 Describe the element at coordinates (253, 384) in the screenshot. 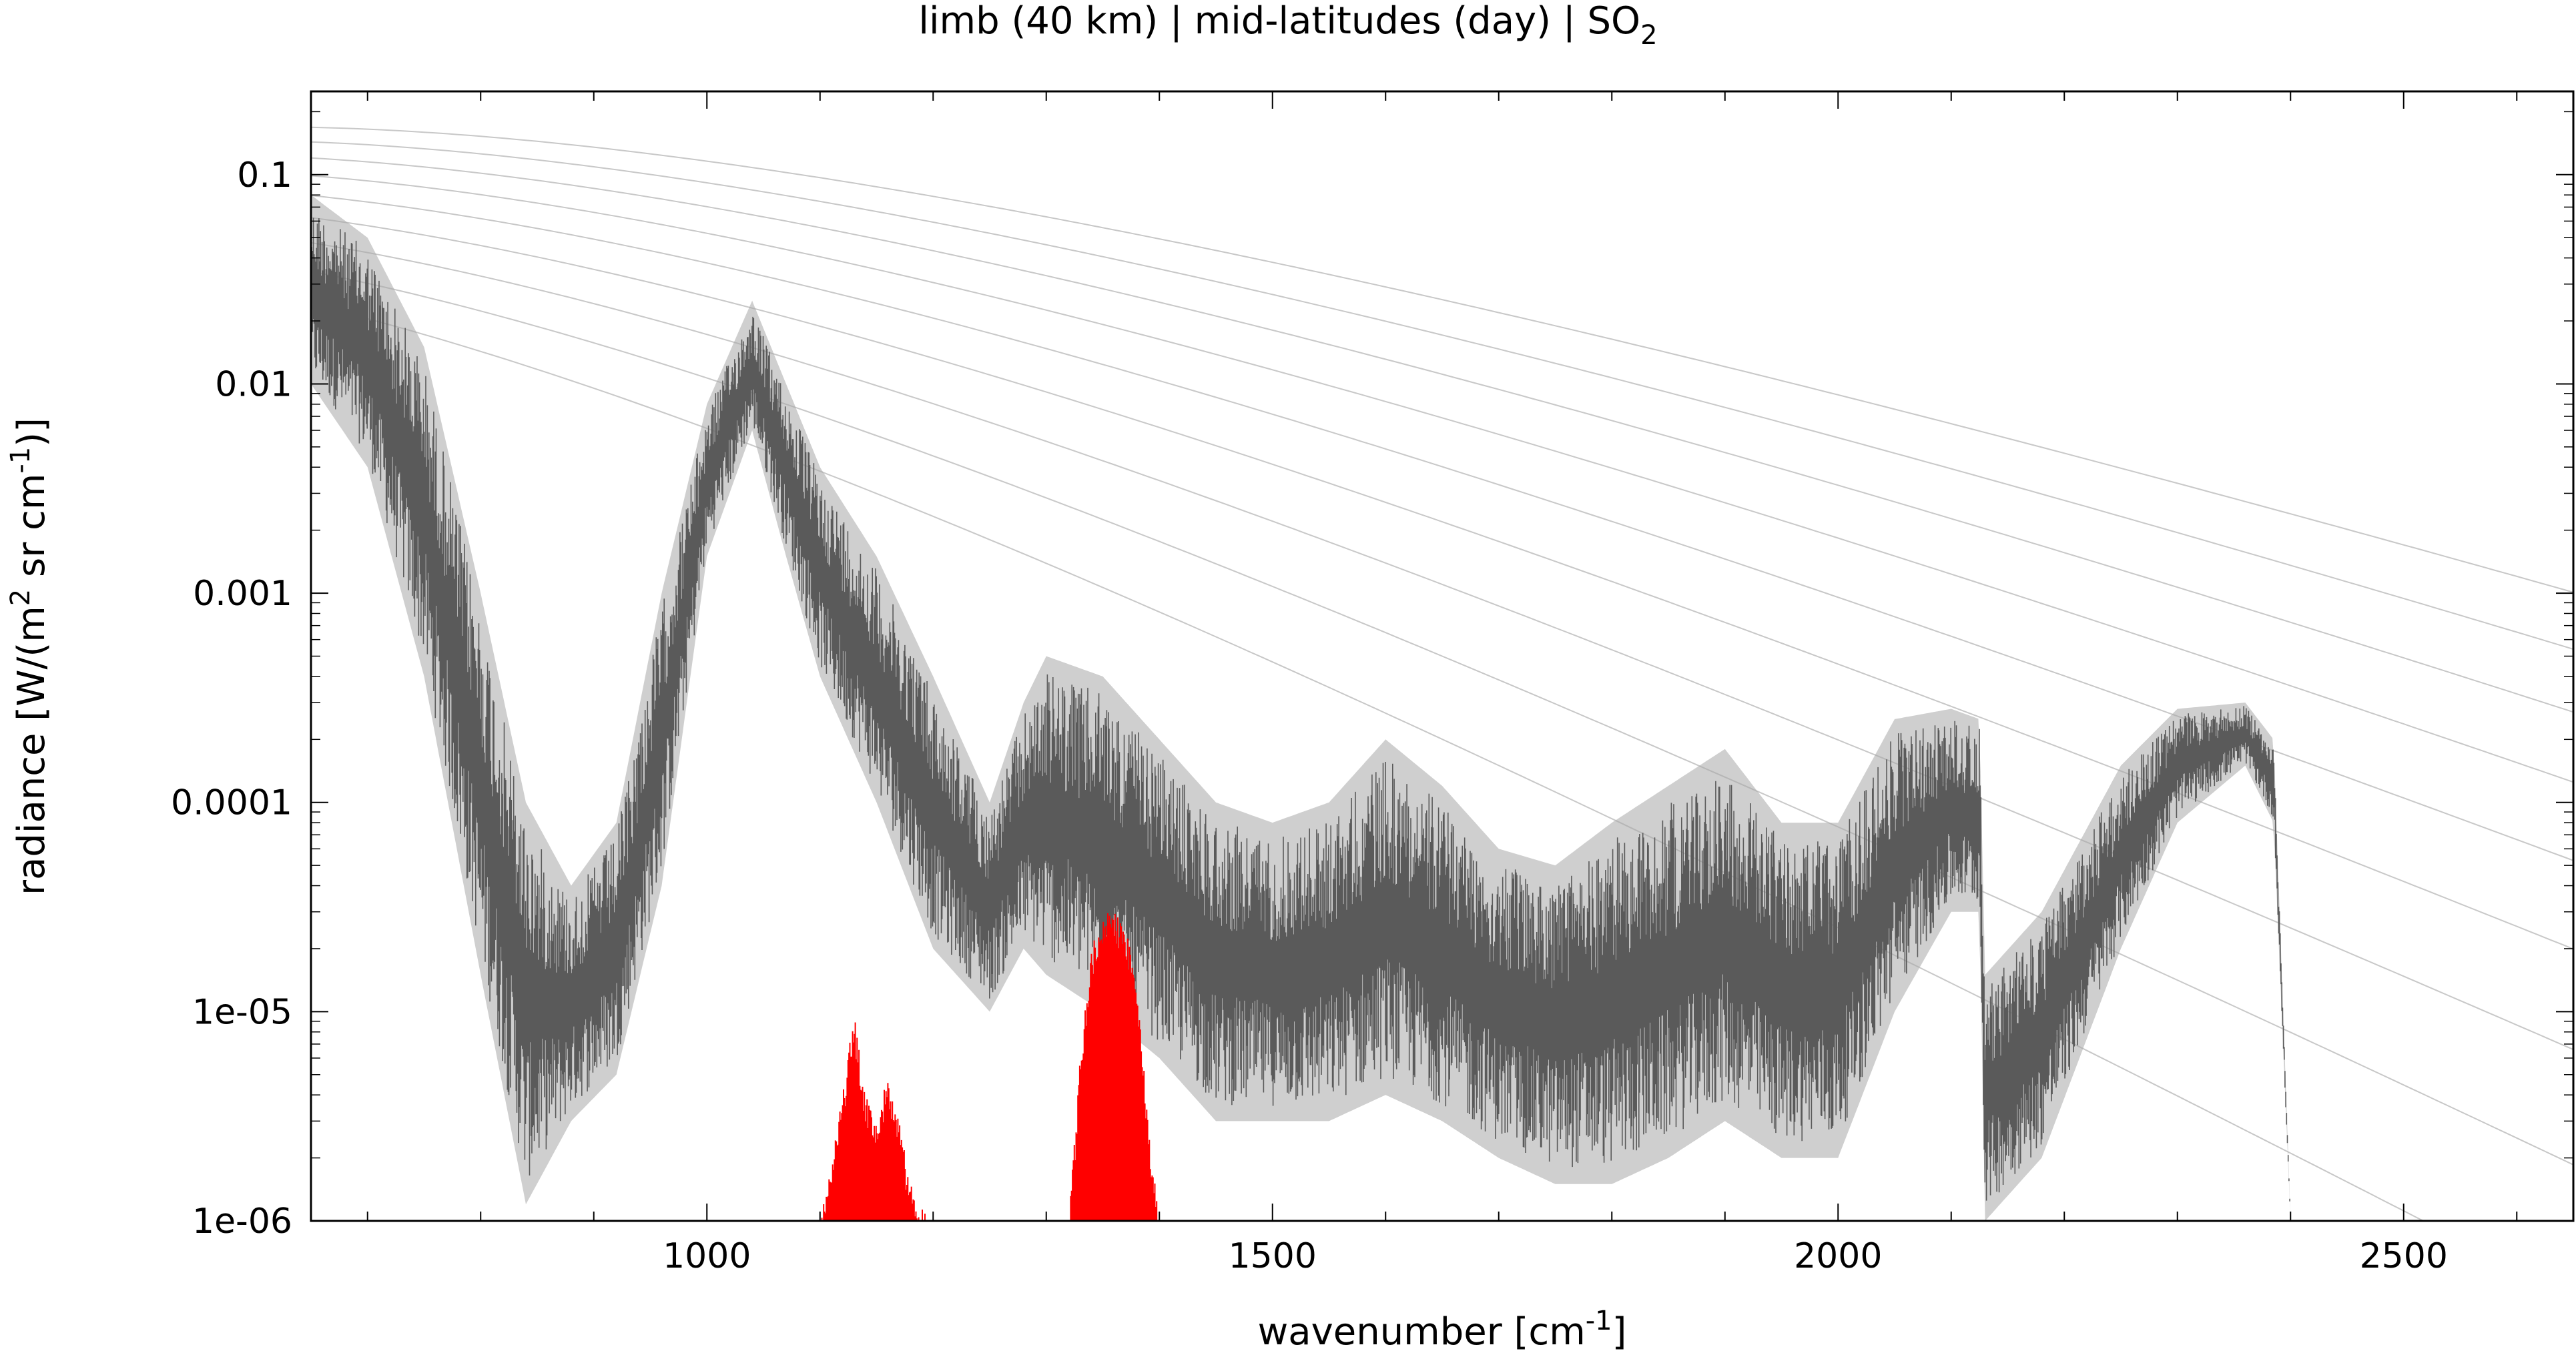

I see `y-tick-label: 0.01` at that location.